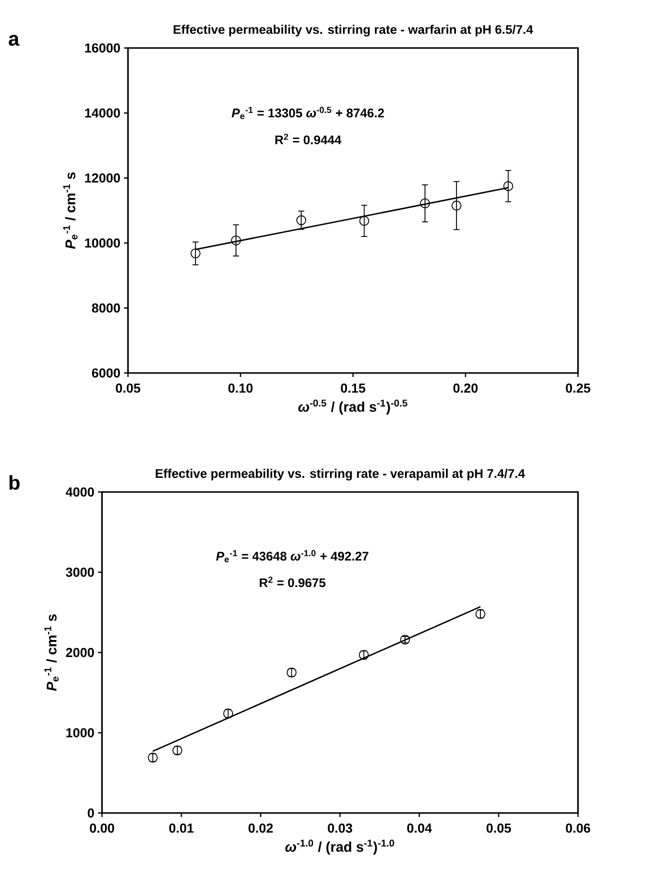  I want to click on annotation: P$_{e}$$^{-1}$ = 13305 ω$^{-0.5}$ + 8746.2, so click(308, 113).